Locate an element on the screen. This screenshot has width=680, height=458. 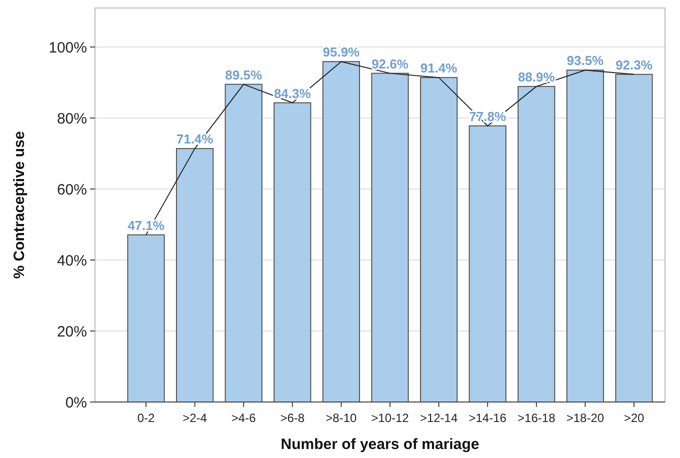
x-tick-label: >18-20 is located at coordinates (585, 418).